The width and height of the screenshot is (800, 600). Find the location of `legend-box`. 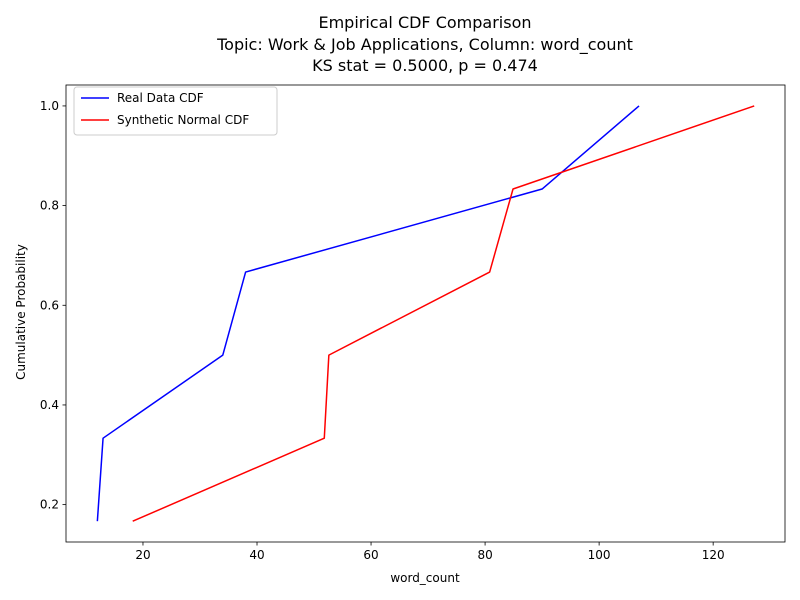

legend-box is located at coordinates (175, 111).